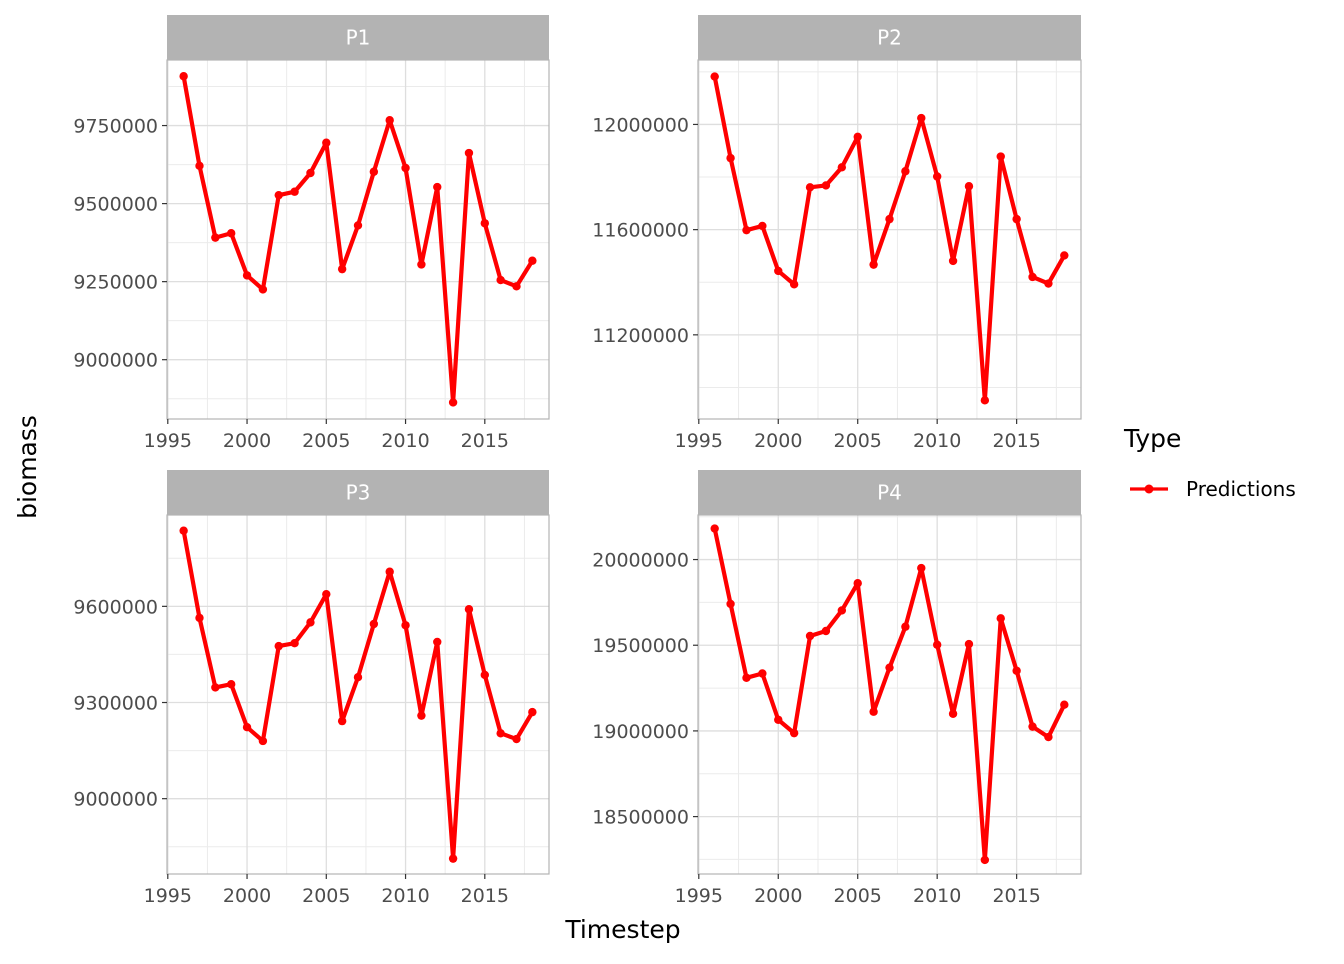 This screenshot has height=964, width=1344. I want to click on panel-2-y-tick-label: 12000000, so click(640, 125).